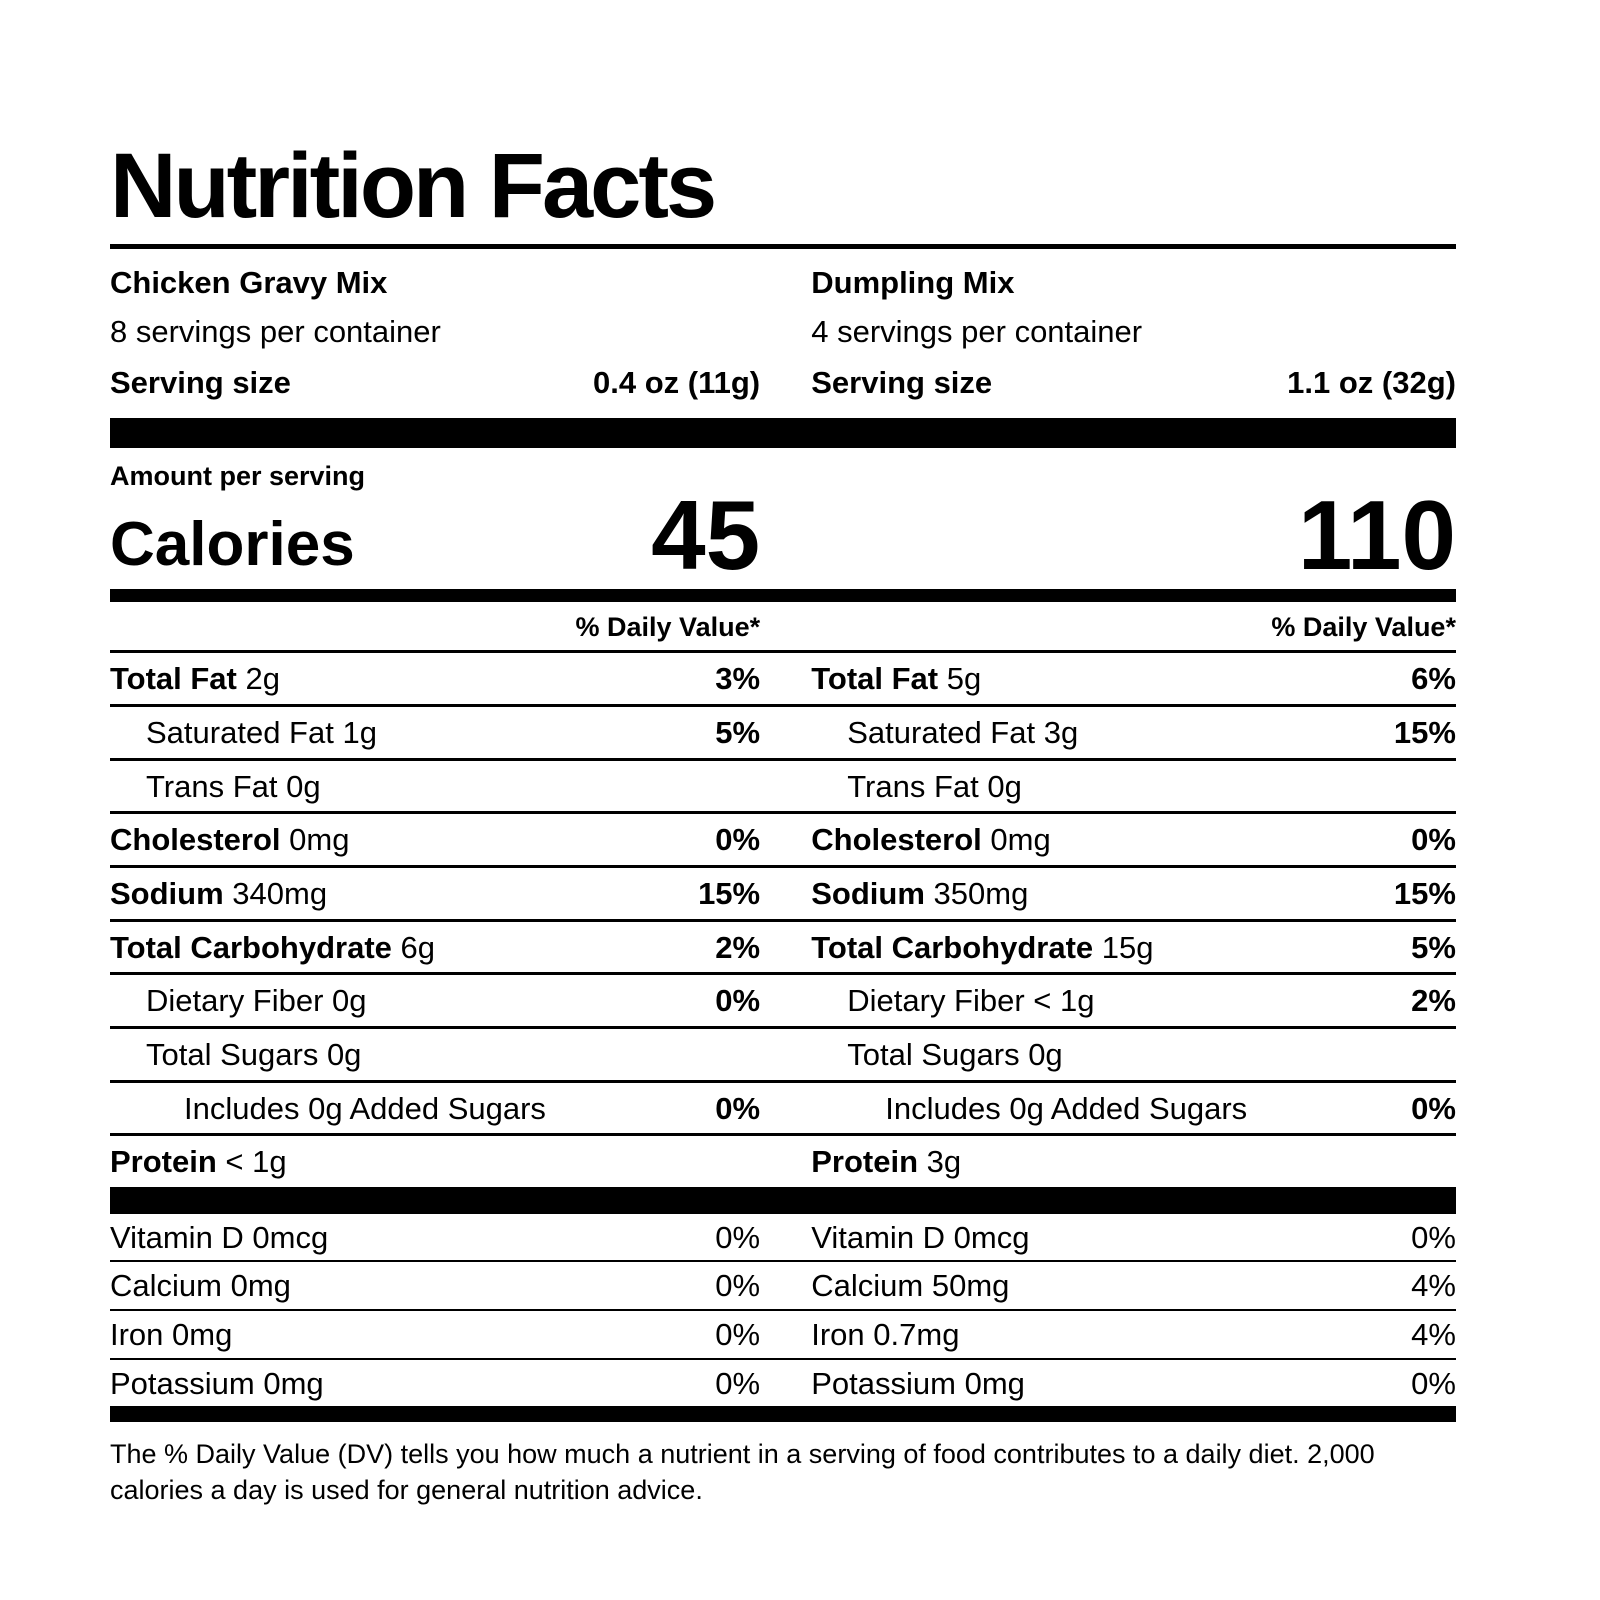 The height and width of the screenshot is (1600, 1600). Describe the element at coordinates (413, 186) in the screenshot. I see `label-title: Nutrition Facts` at that location.